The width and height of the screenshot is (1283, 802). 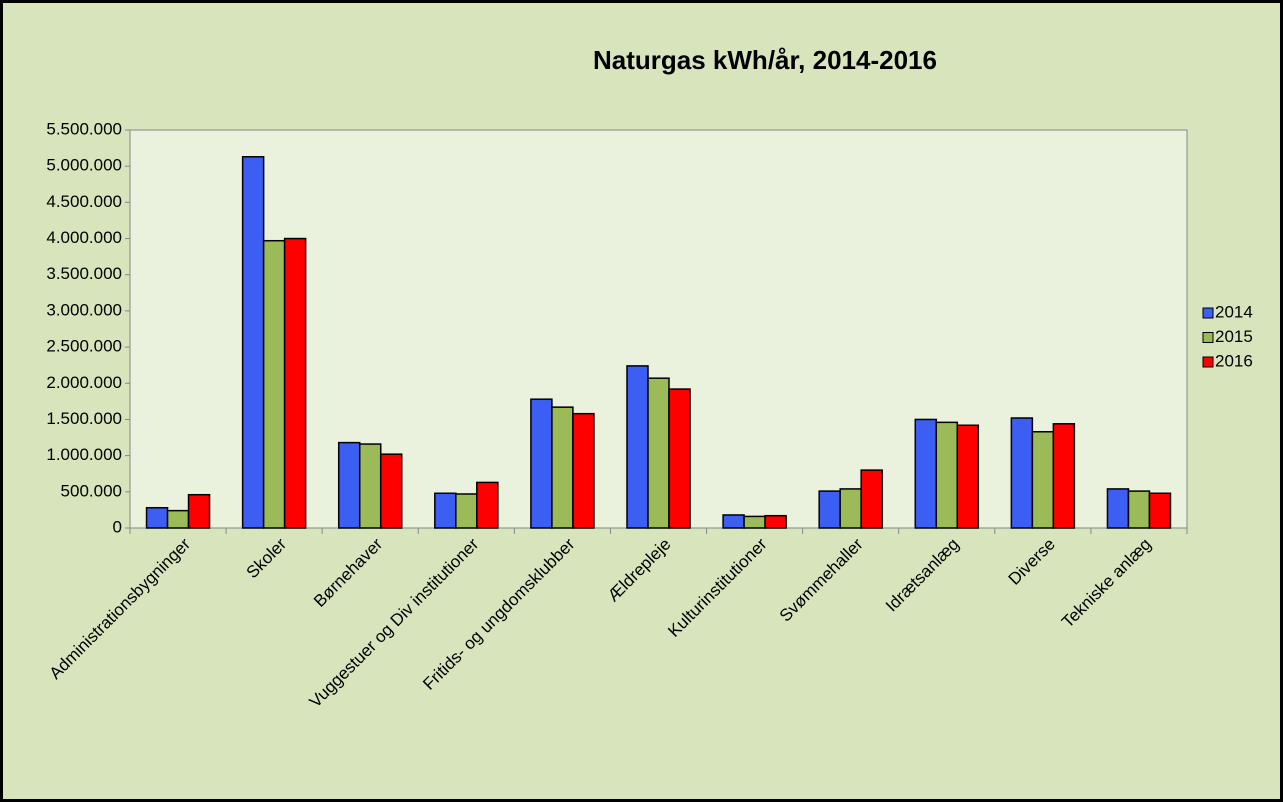 I want to click on y-tick-label: 5.500.000, so click(x=84, y=128).